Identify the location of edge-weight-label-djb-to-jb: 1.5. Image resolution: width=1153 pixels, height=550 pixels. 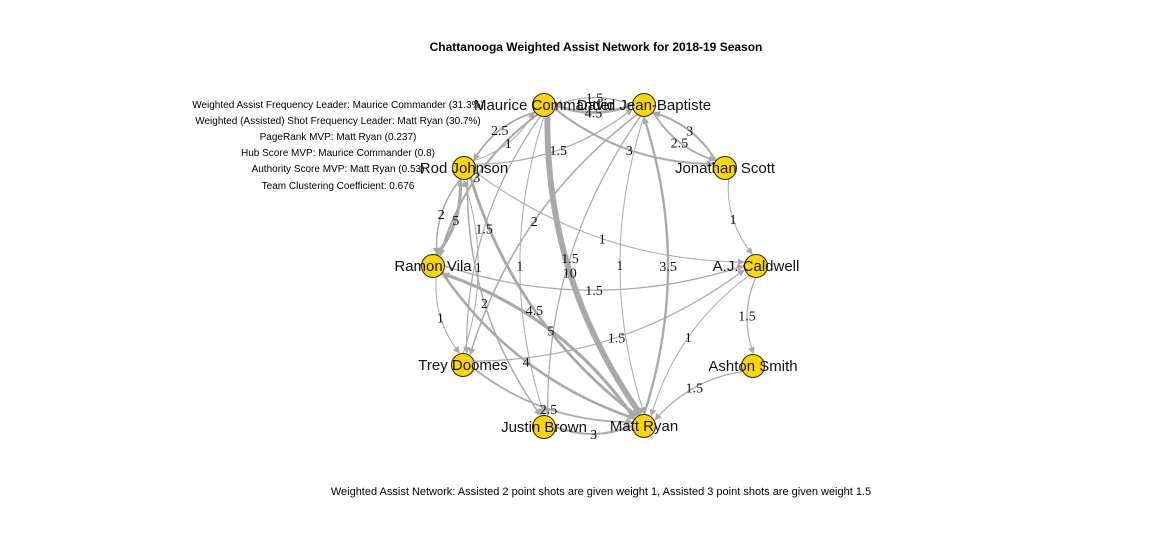
(570, 259).